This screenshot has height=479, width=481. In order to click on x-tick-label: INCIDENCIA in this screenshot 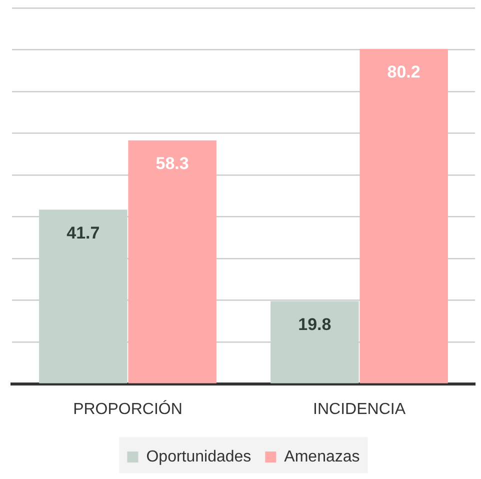, I will do `click(359, 409)`.